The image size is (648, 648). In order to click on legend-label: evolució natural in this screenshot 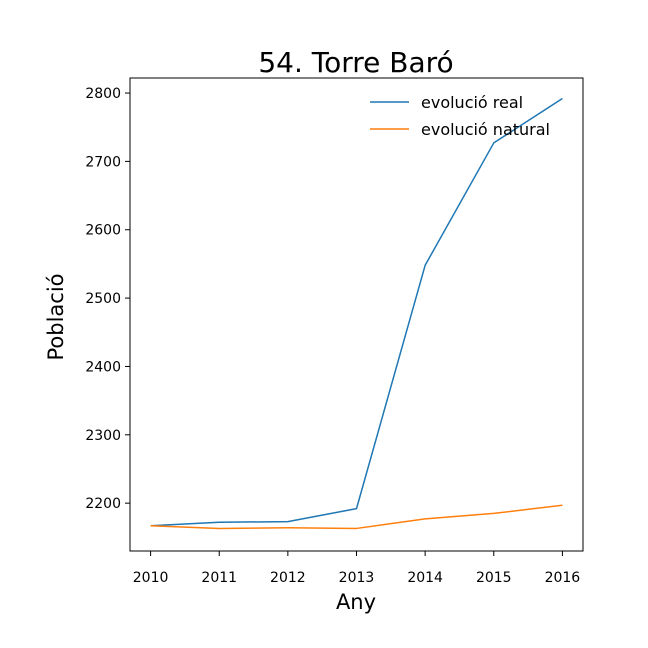, I will do `click(485, 129)`.